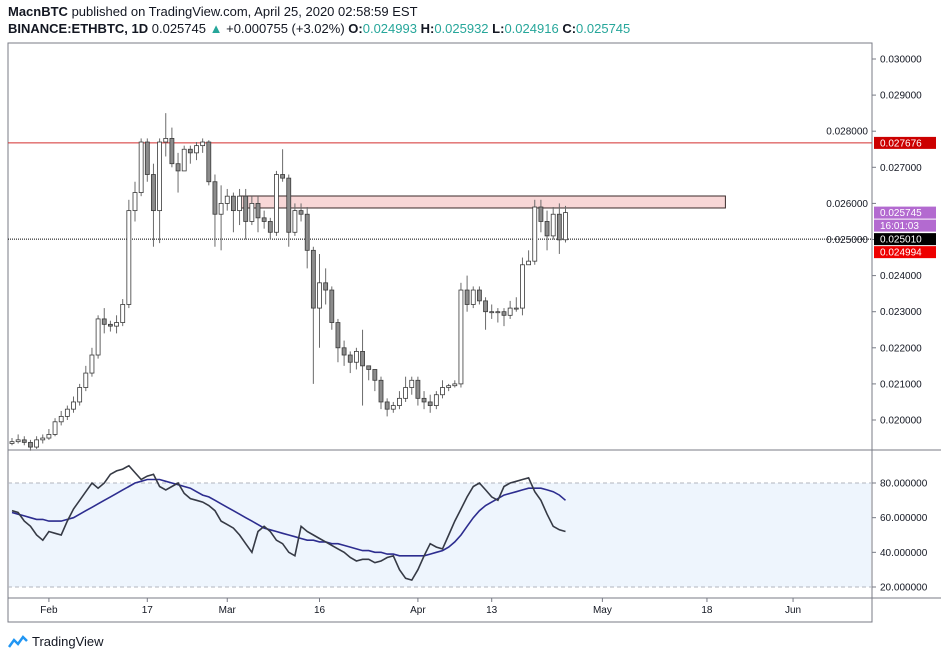  What do you see at coordinates (320, 610) in the screenshot?
I see `time-tick-label: 16` at bounding box center [320, 610].